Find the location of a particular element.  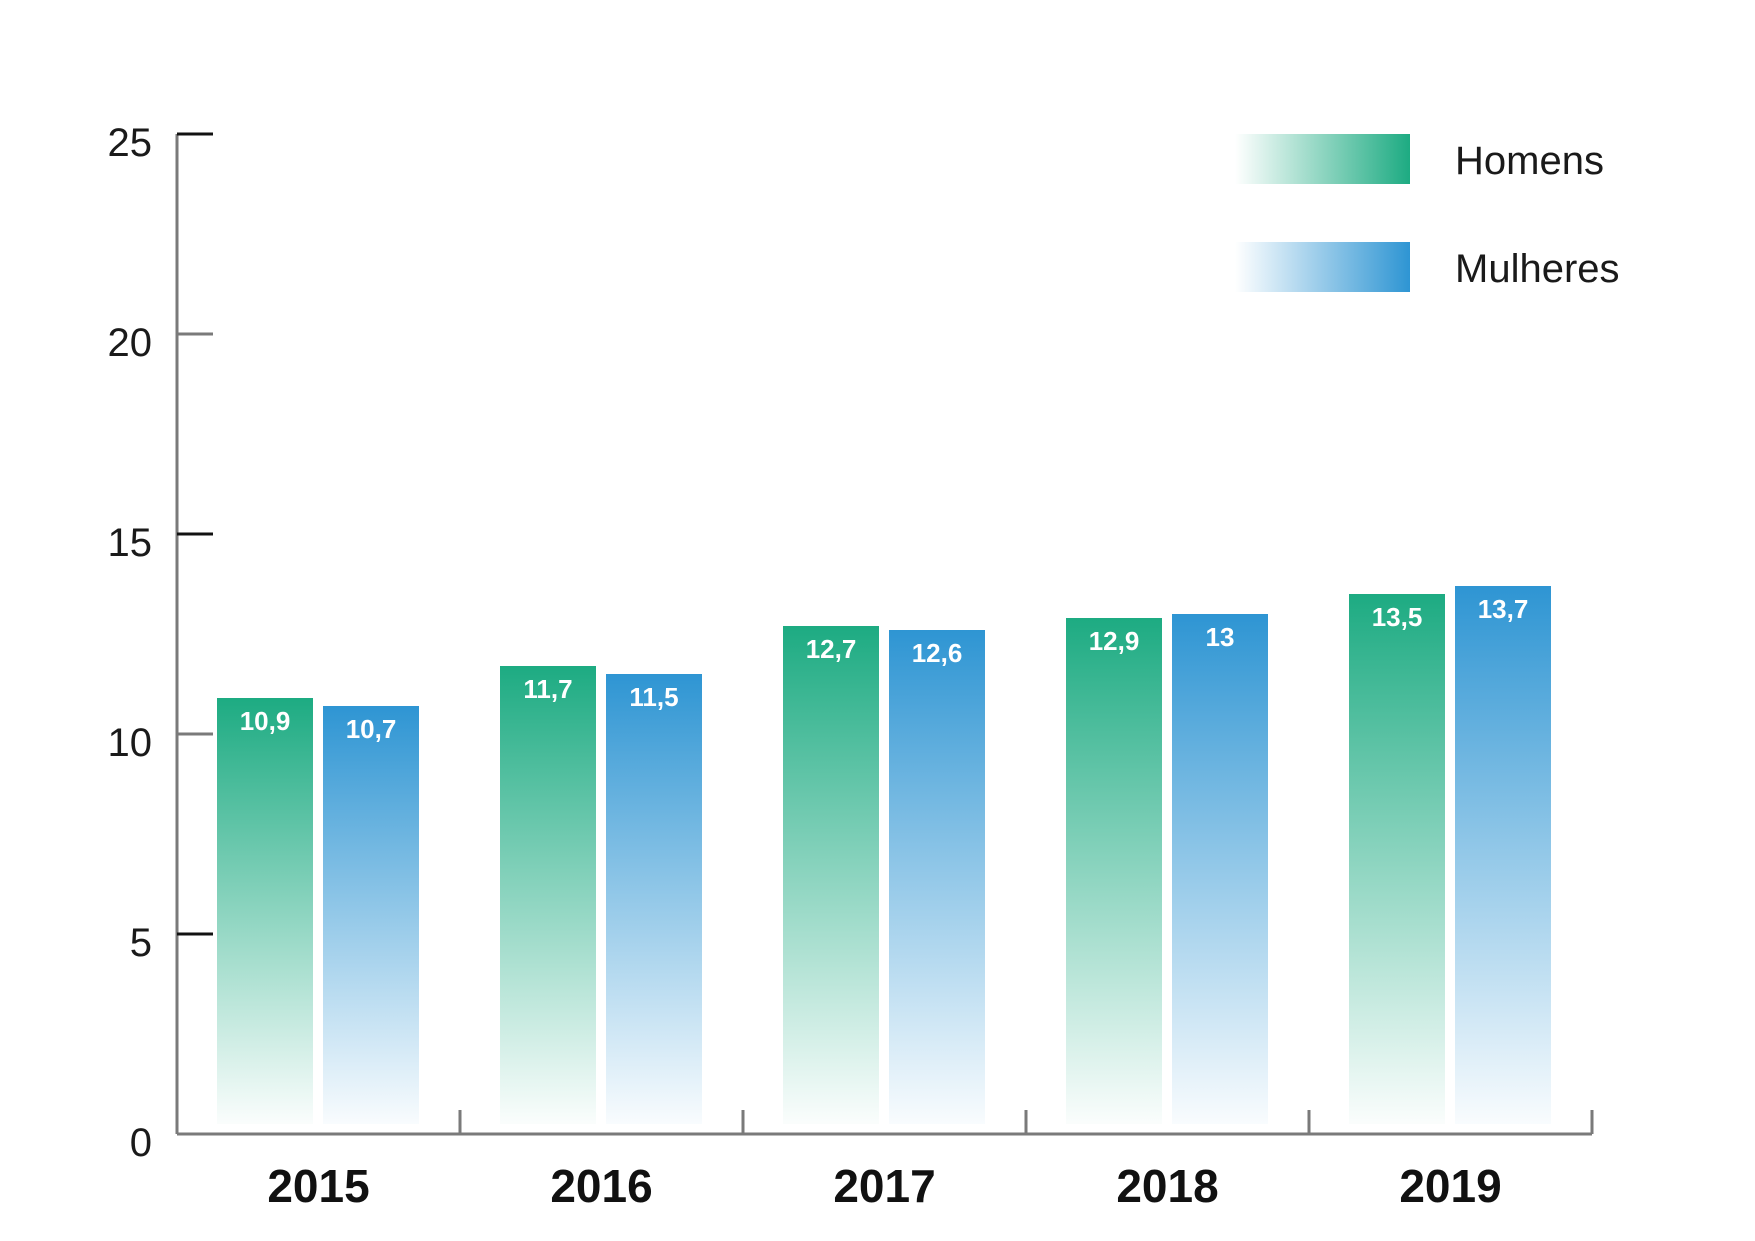

bar-label-homens-2018: 12,9 is located at coordinates (1114, 641).